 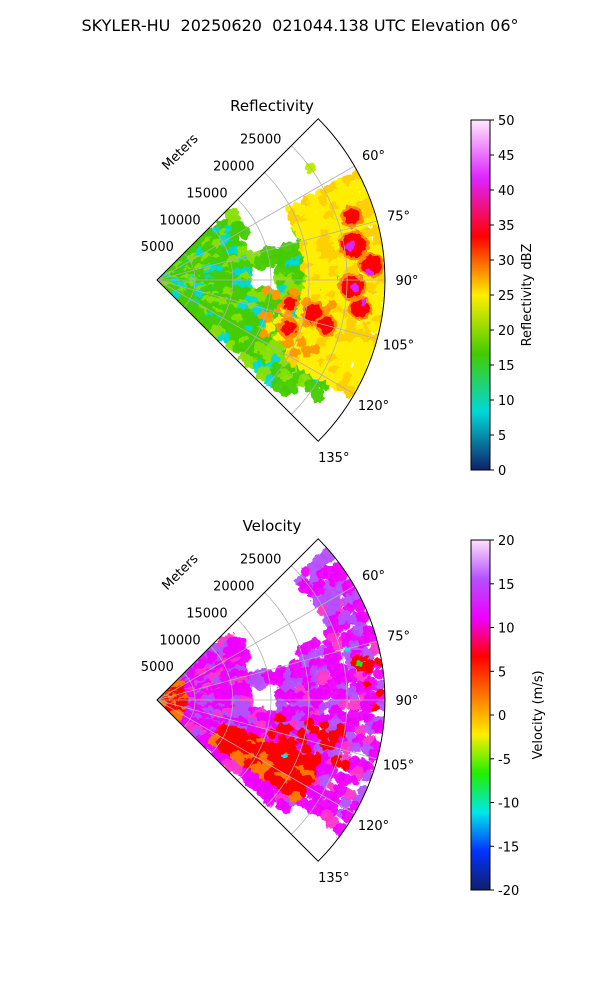 What do you see at coordinates (333, 458) in the screenshot?
I see `theta-tick-label: 135°` at bounding box center [333, 458].